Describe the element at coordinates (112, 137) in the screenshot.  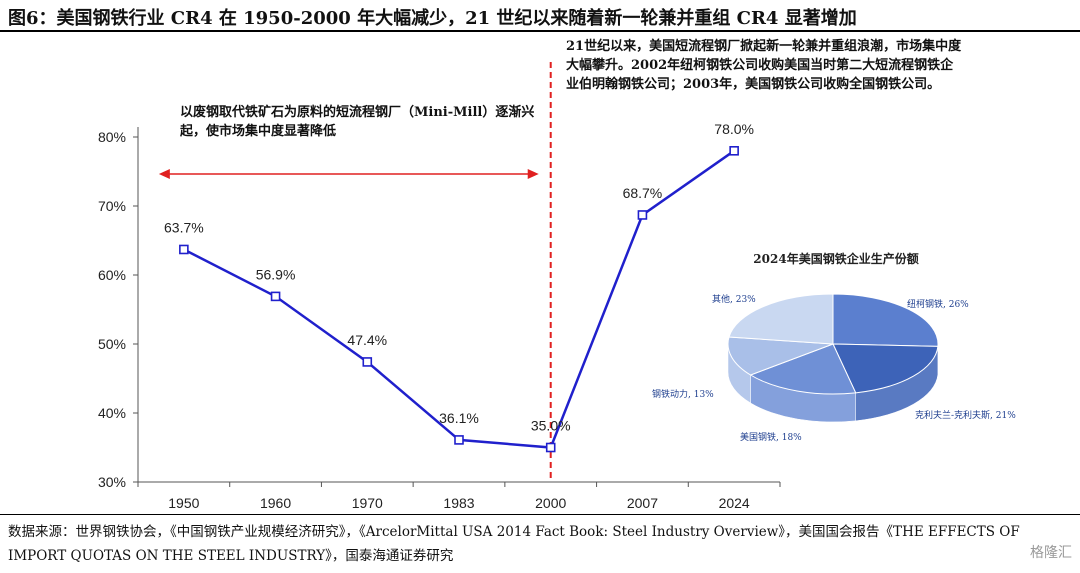
I see `y-tick-label: 80%` at that location.